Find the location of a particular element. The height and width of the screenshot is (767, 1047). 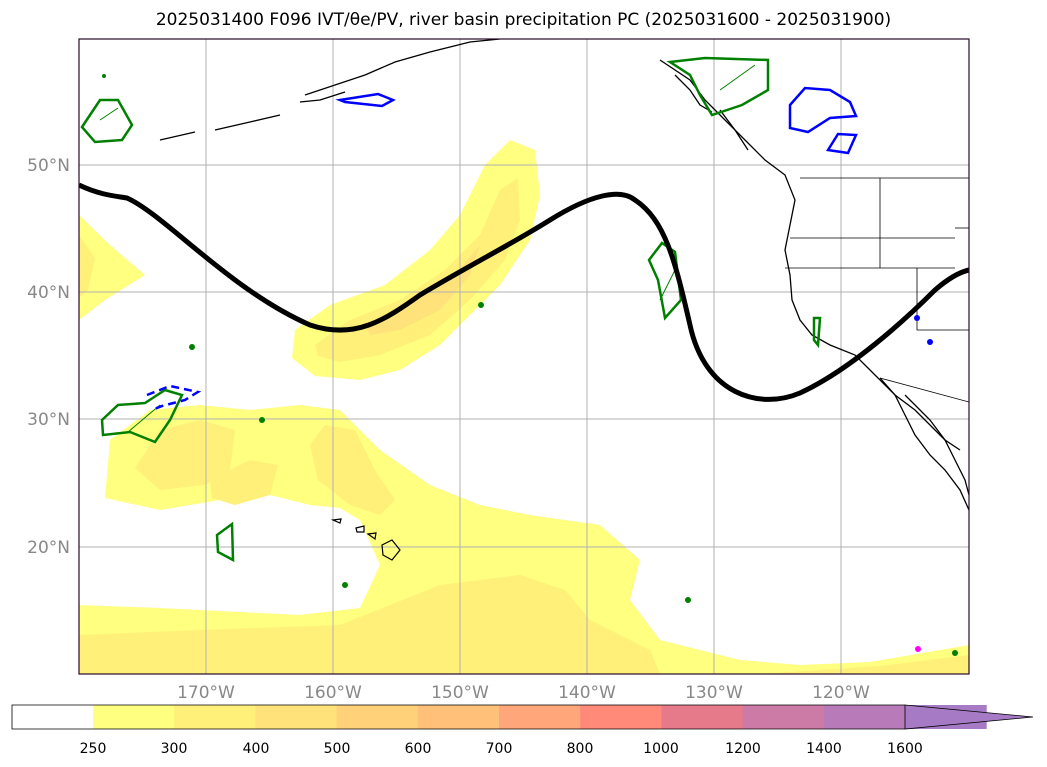

ivt-region-southeast-inner is located at coordinates (864, 664).